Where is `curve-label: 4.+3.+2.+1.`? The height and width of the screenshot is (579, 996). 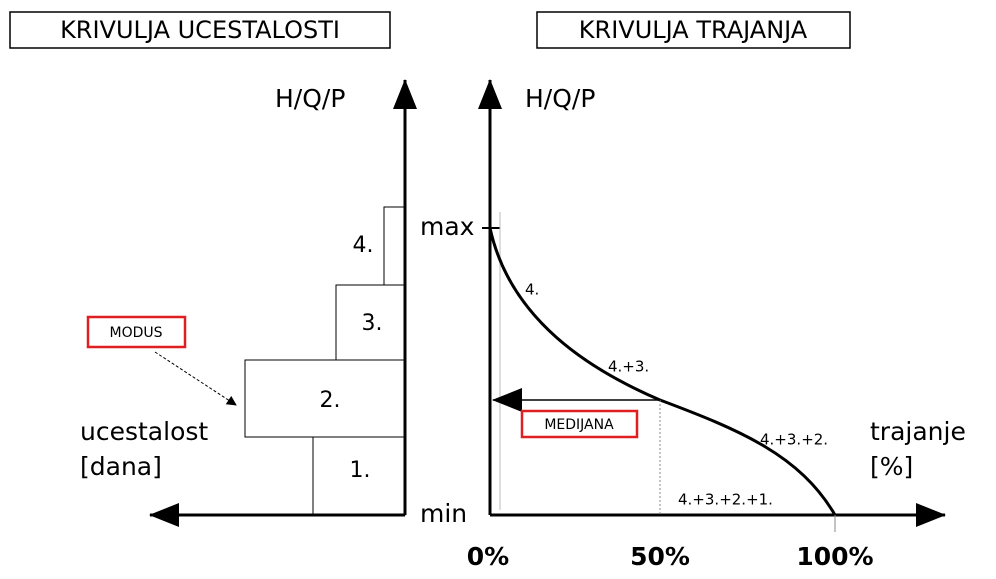 curve-label: 4.+3.+2.+1. is located at coordinates (725, 500).